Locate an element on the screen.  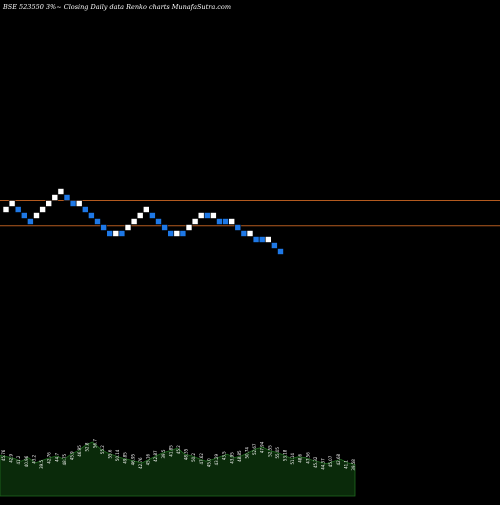
volume-label: 45.2 is located at coordinates (178, 449).